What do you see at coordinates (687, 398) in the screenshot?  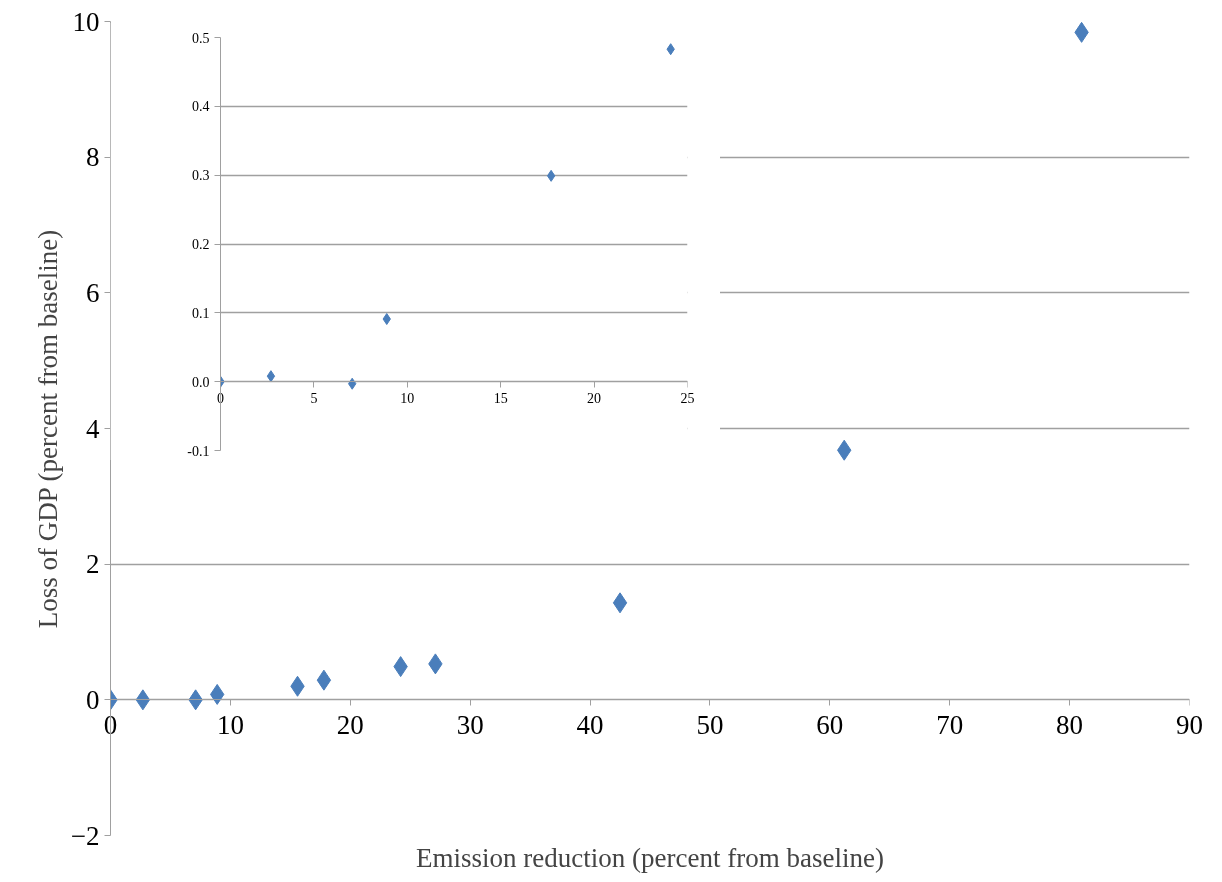 I see `x-tick-label: 25` at bounding box center [687, 398].